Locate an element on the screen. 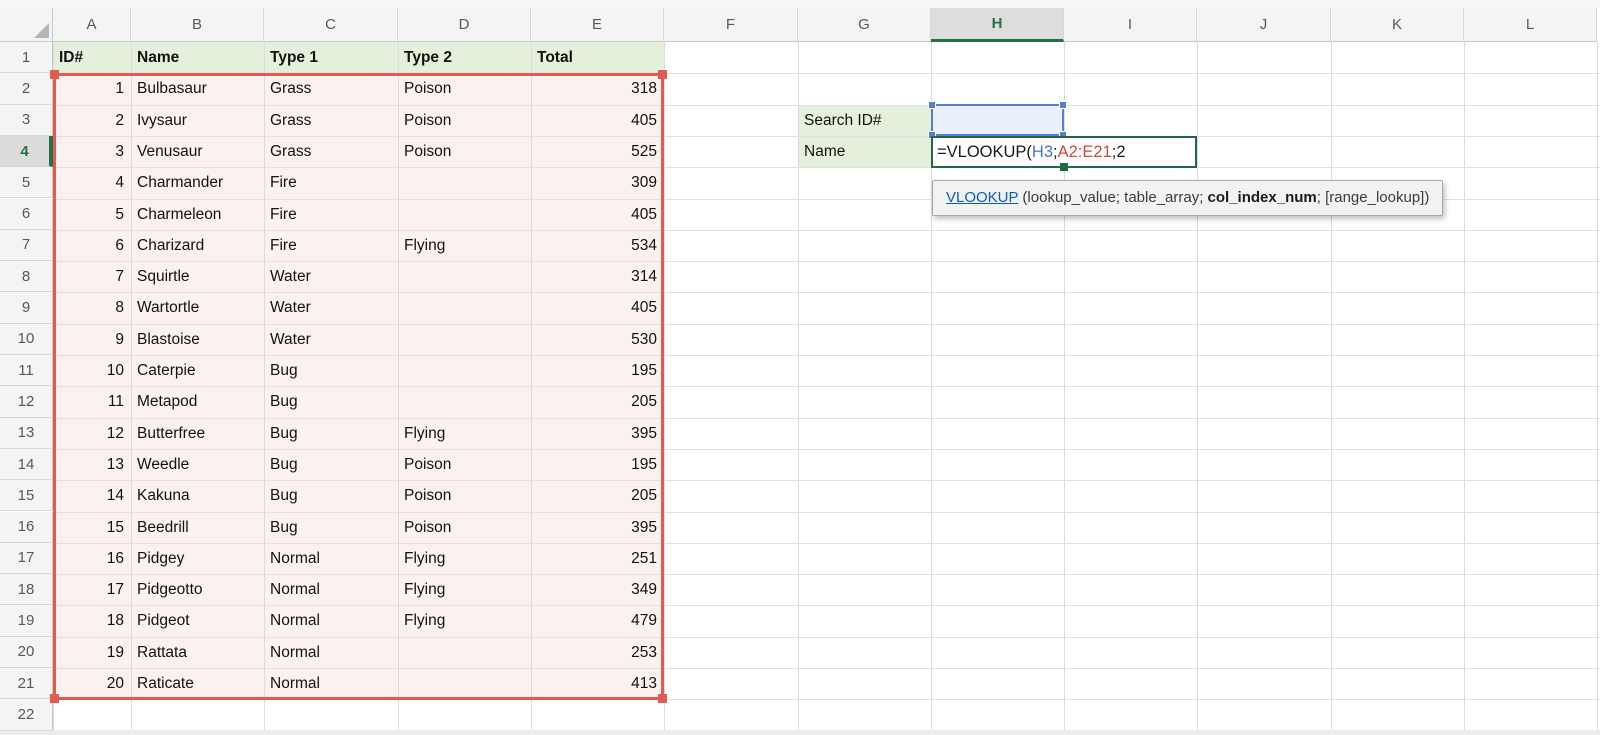  cell-D7: Flying is located at coordinates (425, 245).